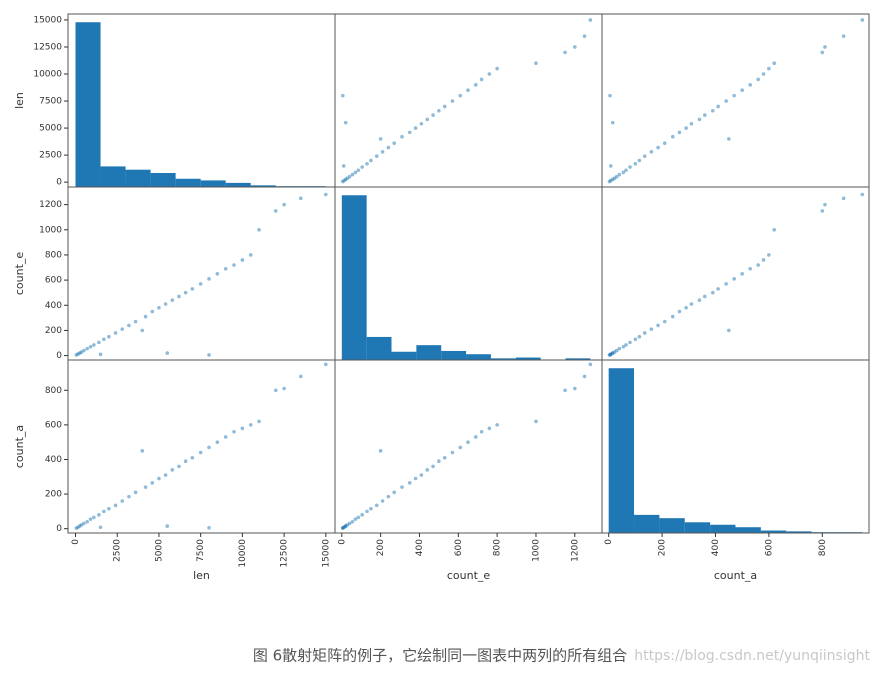 Image resolution: width=883 pixels, height=677 pixels. I want to click on y-axis-label: count_e, so click(19, 274).